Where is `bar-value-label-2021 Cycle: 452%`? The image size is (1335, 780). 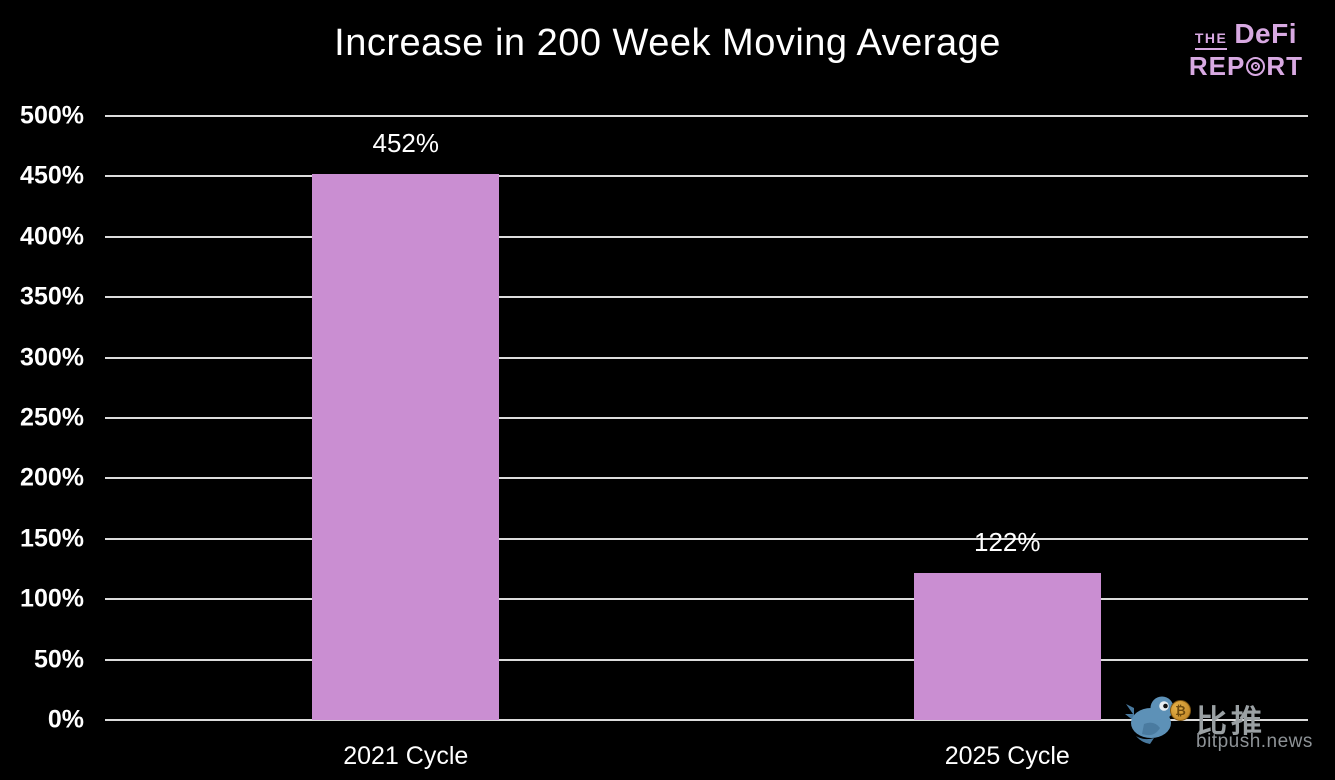
bar-value-label-2021 Cycle: 452% is located at coordinates (406, 142).